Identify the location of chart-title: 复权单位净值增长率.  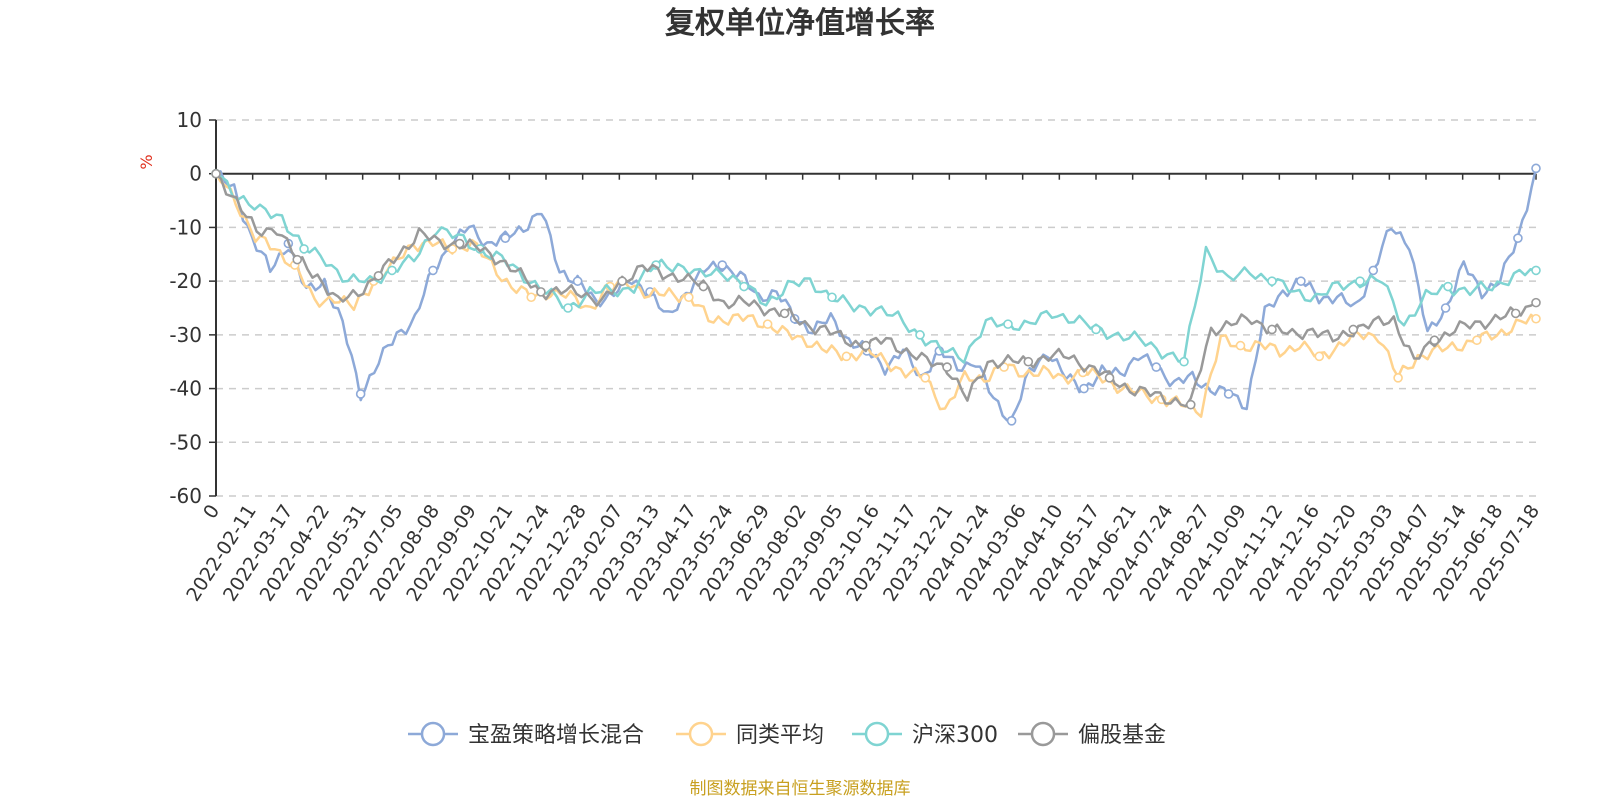
(800, 23).